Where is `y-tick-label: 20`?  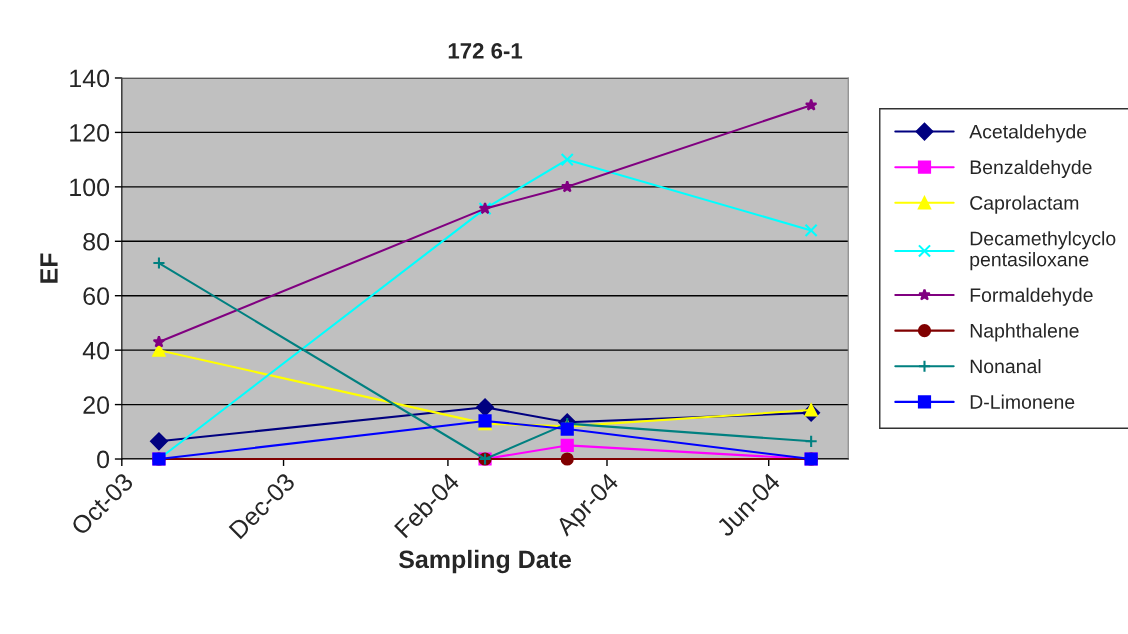 y-tick-label: 20 is located at coordinates (96, 405).